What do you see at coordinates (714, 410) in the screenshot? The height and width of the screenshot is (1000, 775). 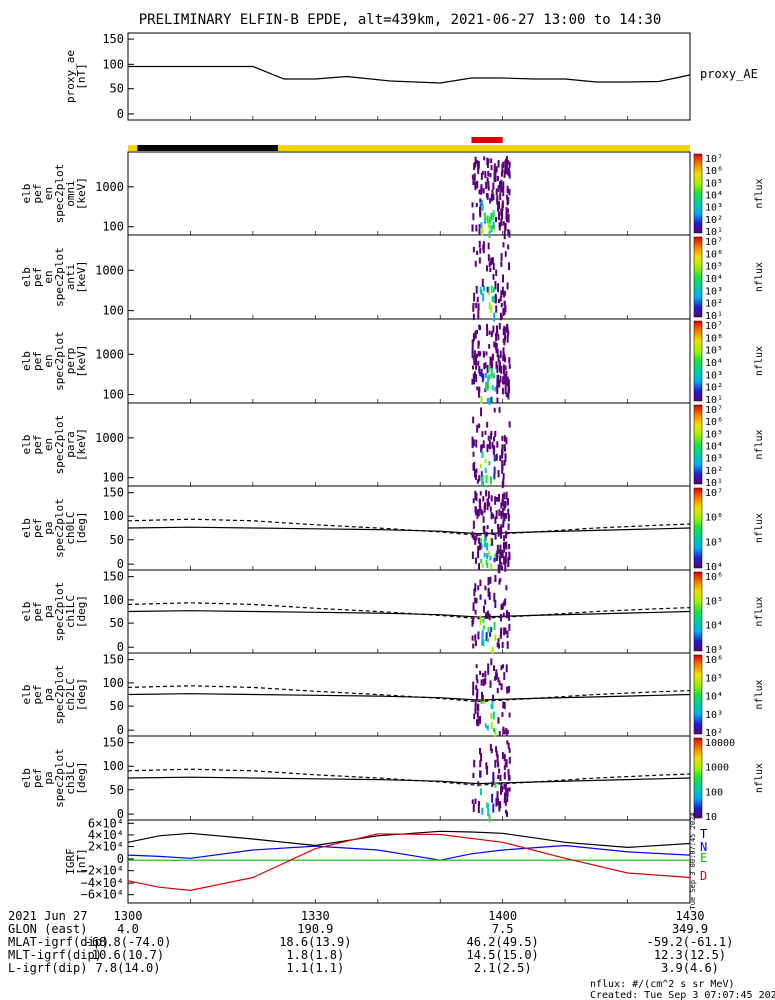 I see `colorbar-tick-label: 10⁷` at bounding box center [714, 410].